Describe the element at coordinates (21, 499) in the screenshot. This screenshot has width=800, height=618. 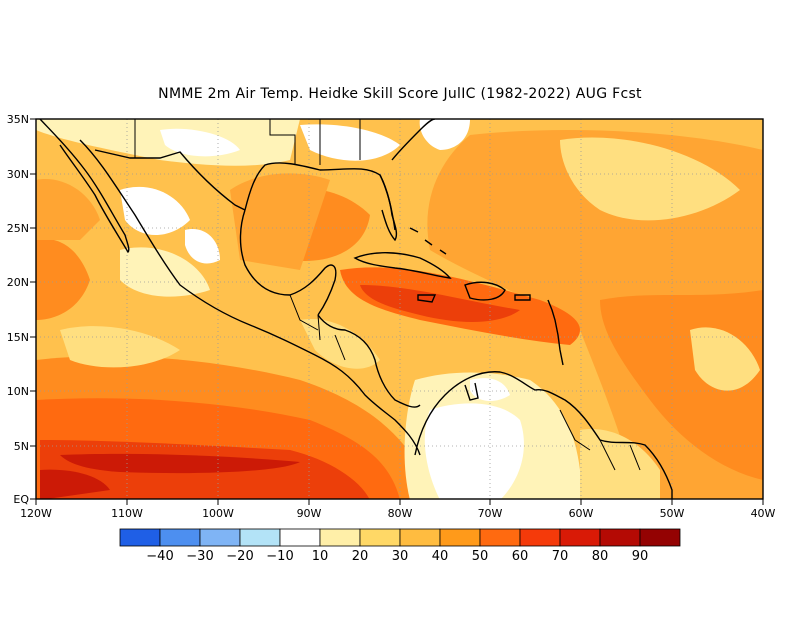
I see `lat-label: EQ` at that location.